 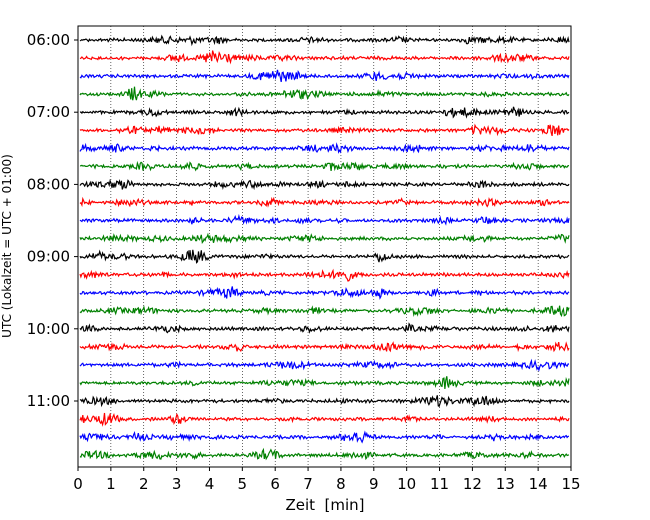 What do you see at coordinates (374, 484) in the screenshot?
I see `x-tick-label: 9` at bounding box center [374, 484].